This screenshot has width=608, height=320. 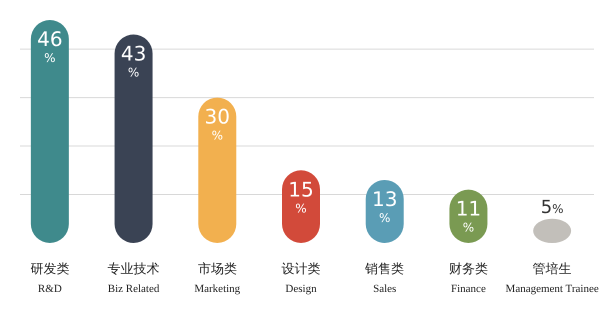 I want to click on category-label: 管培生, so click(x=552, y=268).